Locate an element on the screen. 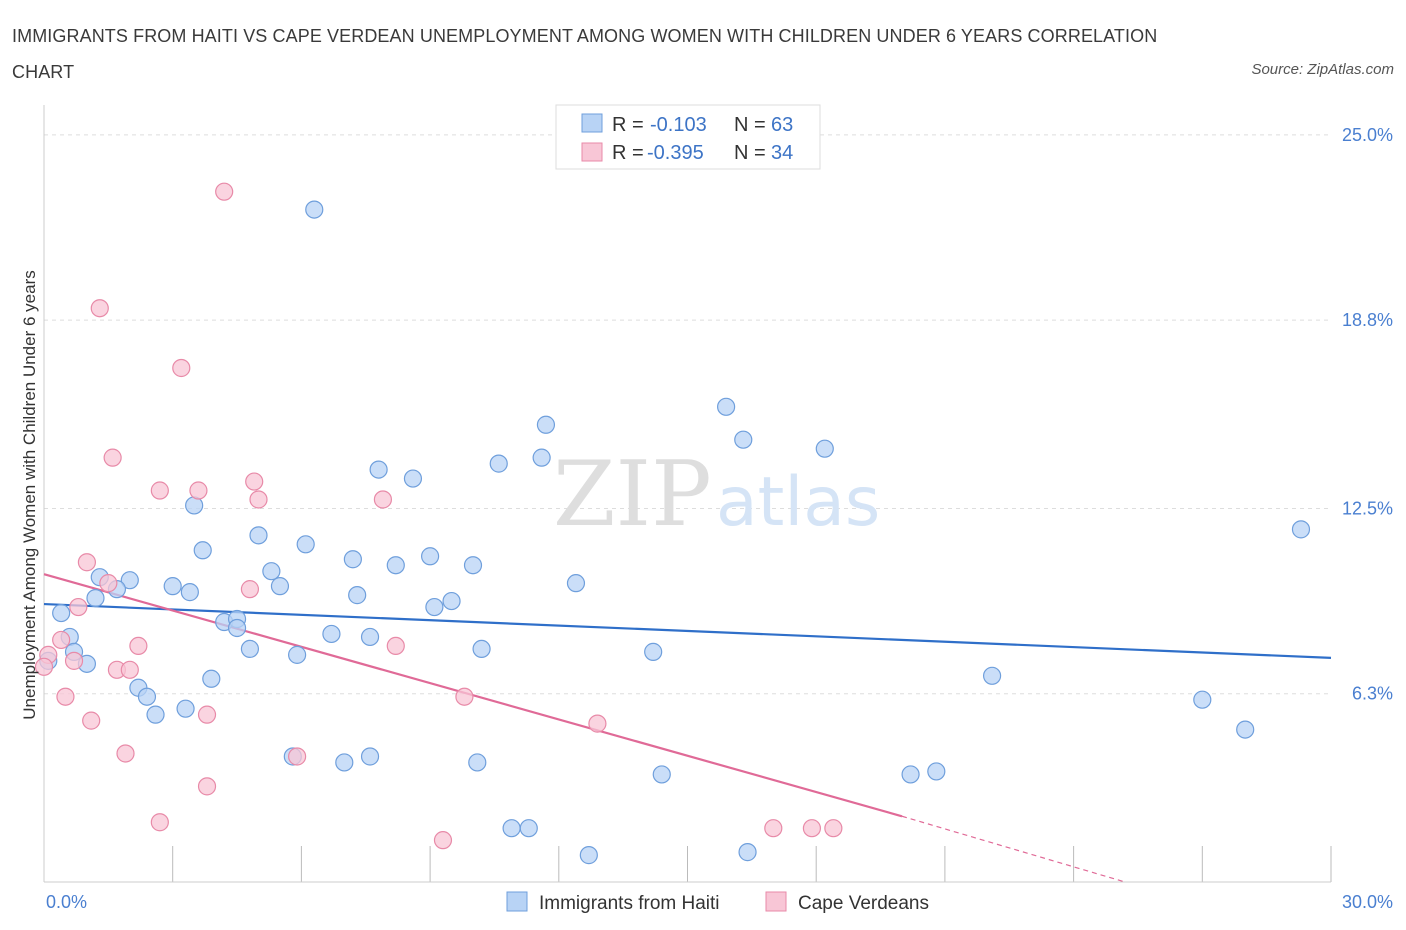 This screenshot has width=1406, height=930. x-tick-label: 0.0% is located at coordinates (66, 902).